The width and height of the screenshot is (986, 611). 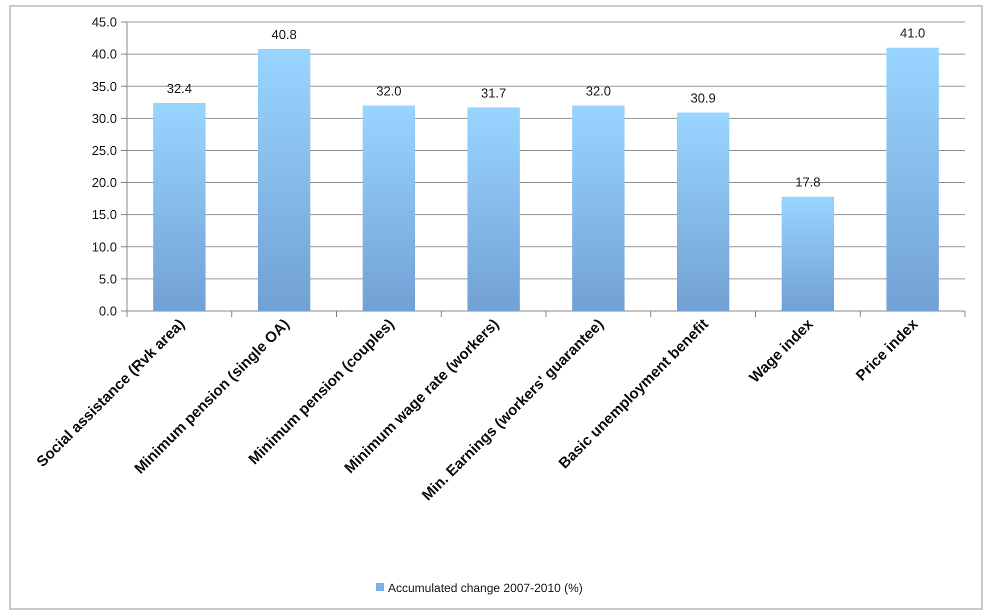 I want to click on y-tick-label: 10.0, so click(x=104, y=246).